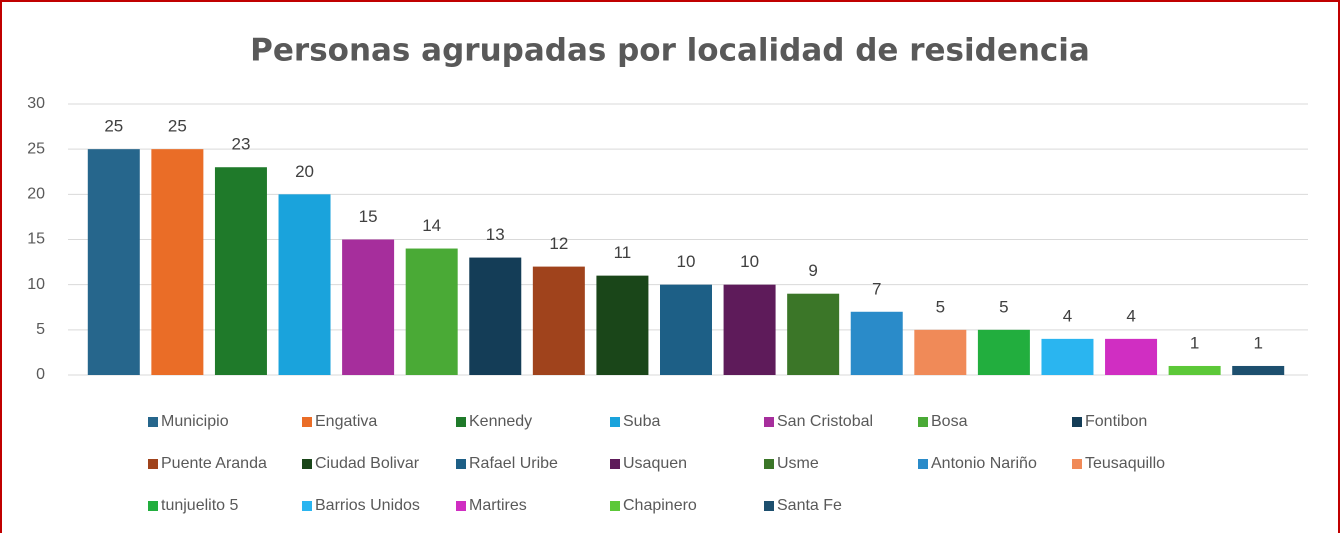  I want to click on legend-label: Suba, so click(641, 421).